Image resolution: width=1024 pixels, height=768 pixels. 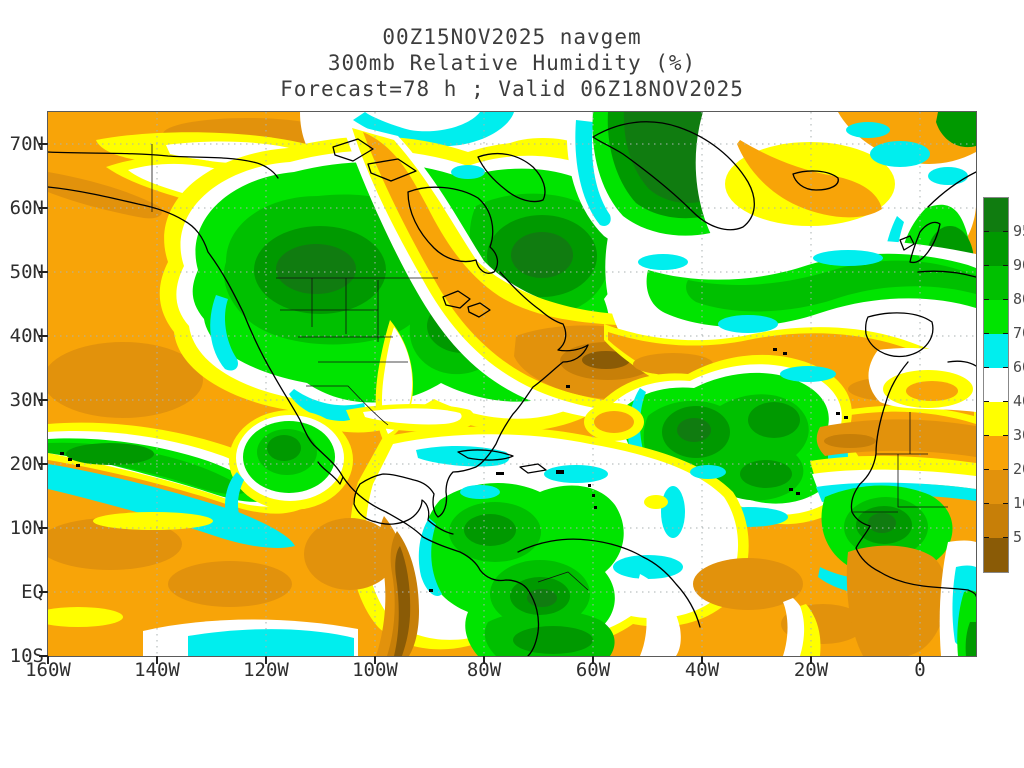 What do you see at coordinates (1018, 537) in the screenshot?
I see `colorbar-label-5: 5` at bounding box center [1018, 537].